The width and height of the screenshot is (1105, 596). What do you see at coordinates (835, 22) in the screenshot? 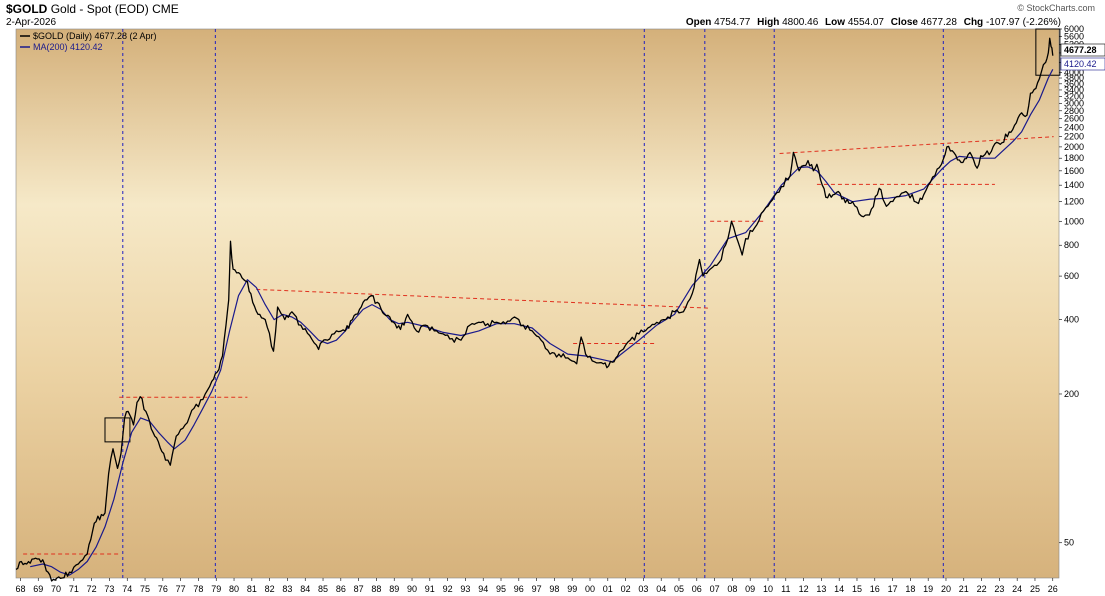
I see `low-label: Low` at bounding box center [835, 22].